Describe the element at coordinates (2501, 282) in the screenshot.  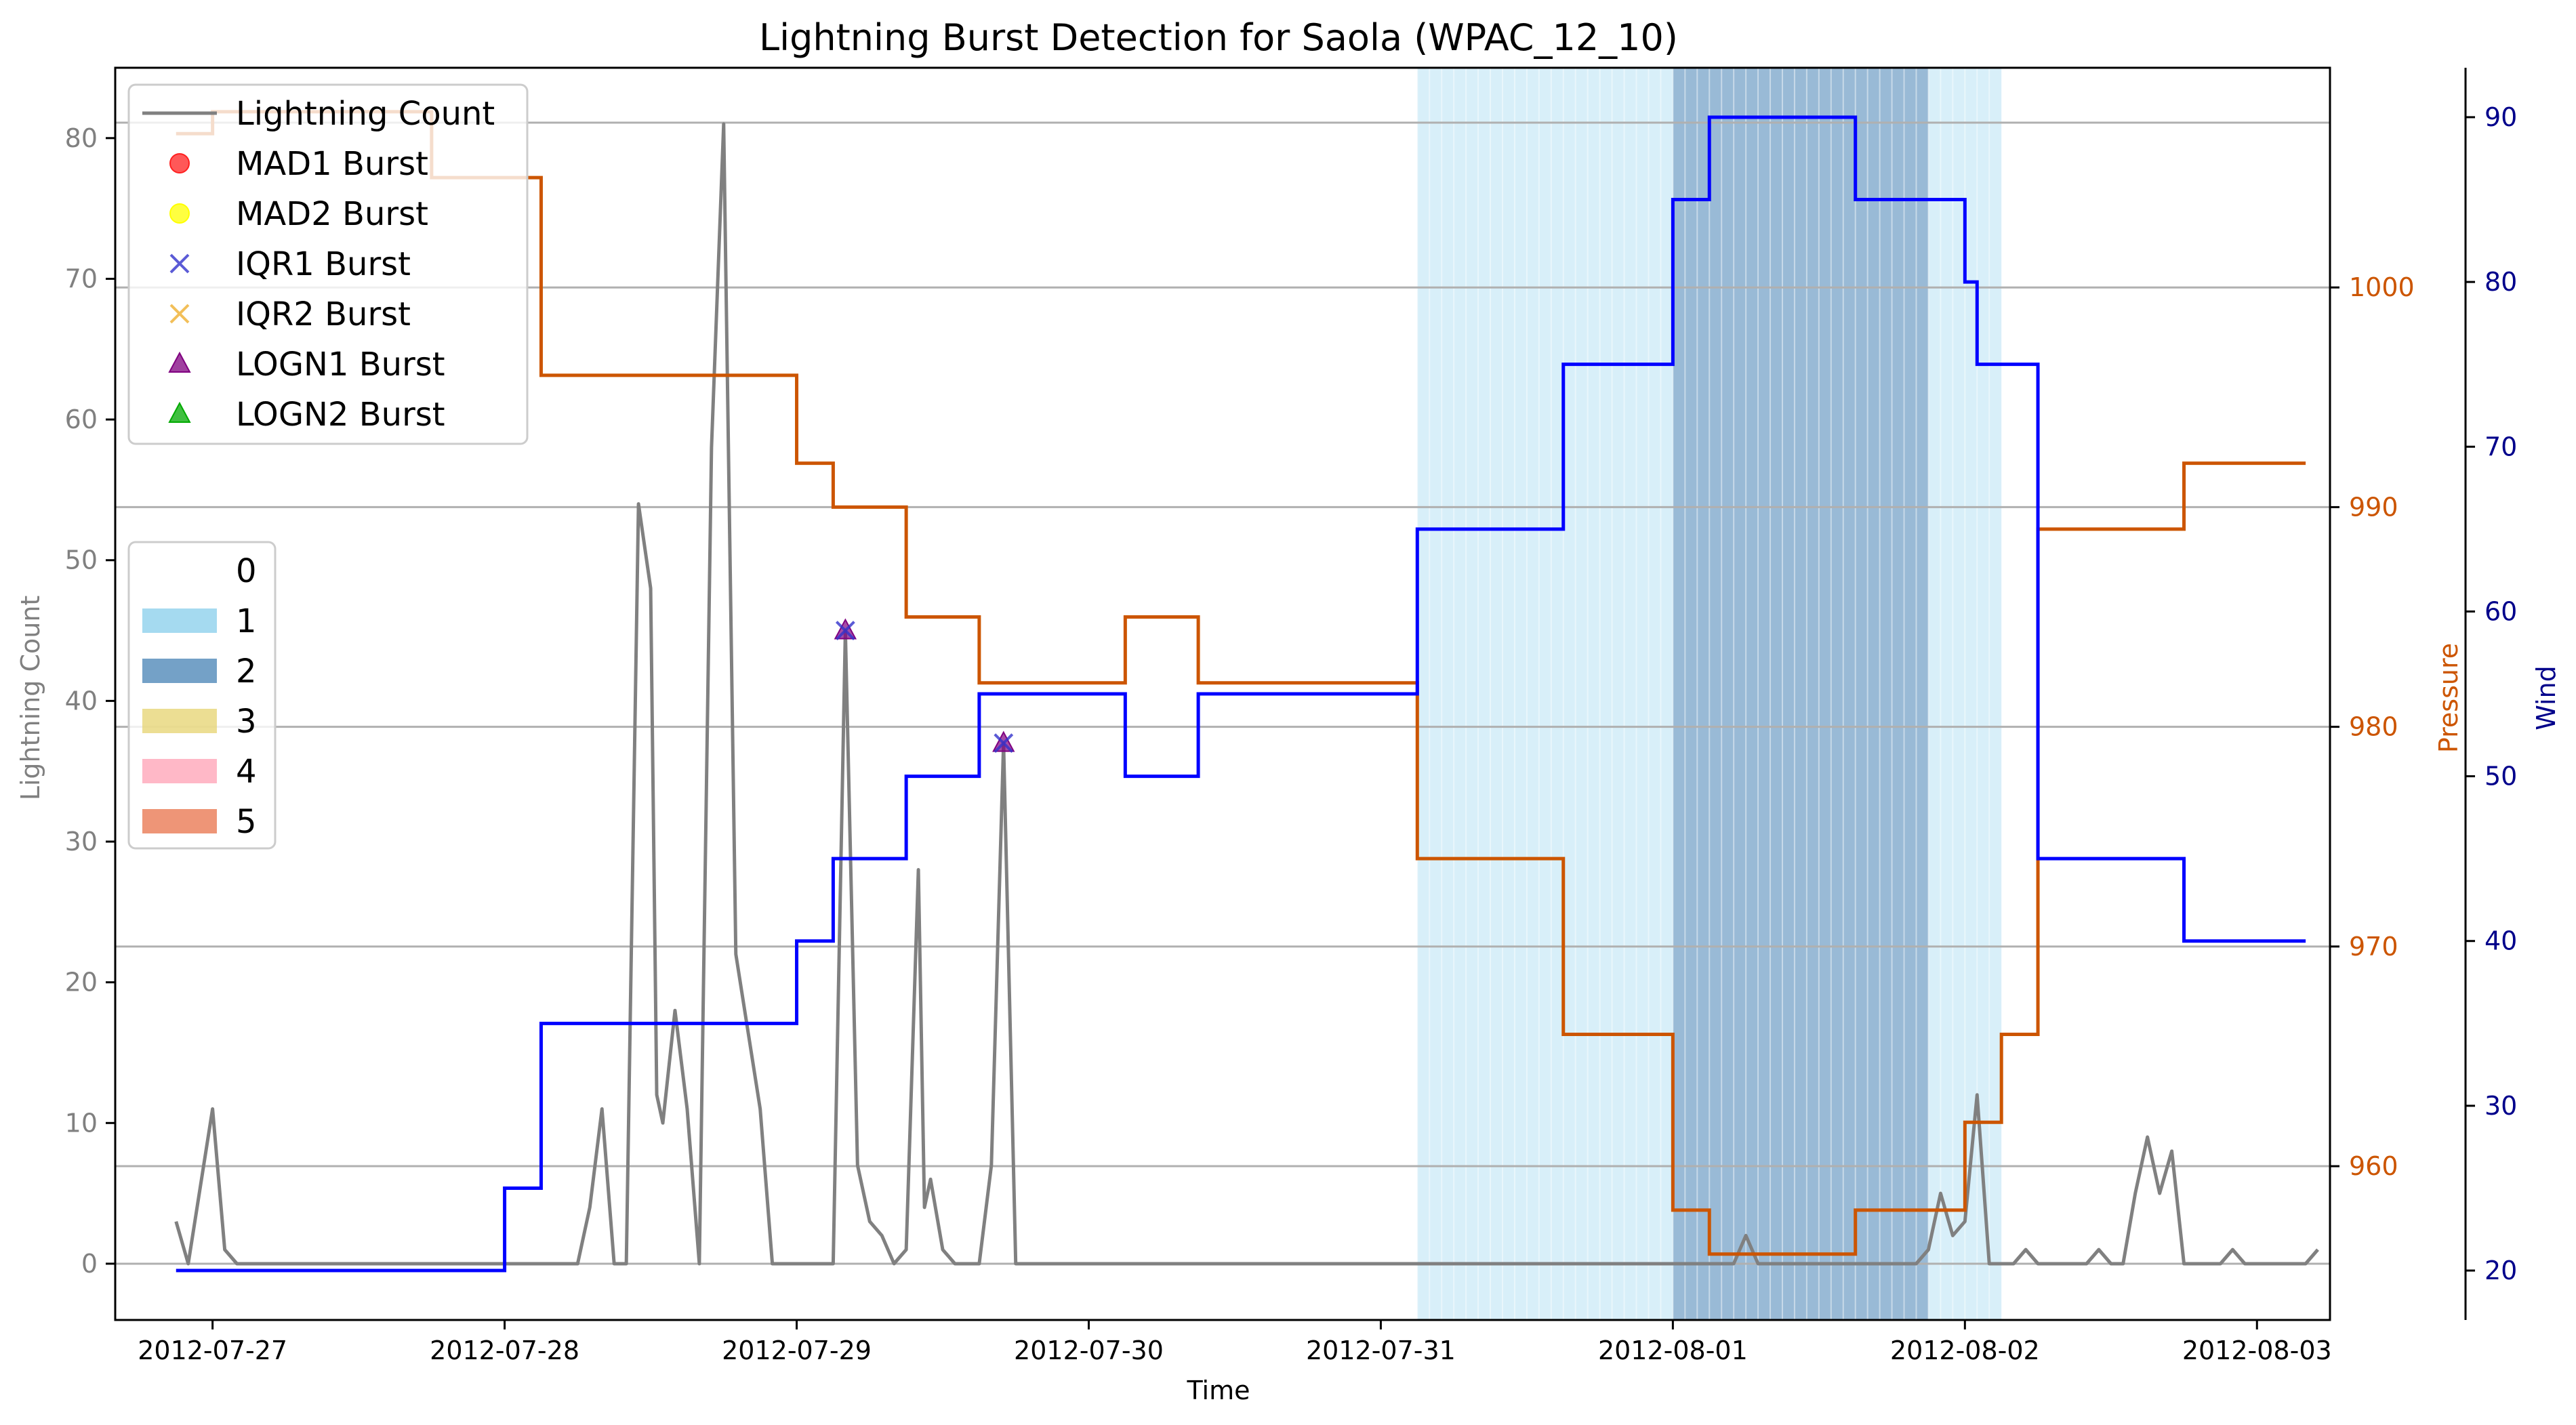
I see `wind-tick-label: 80` at that location.